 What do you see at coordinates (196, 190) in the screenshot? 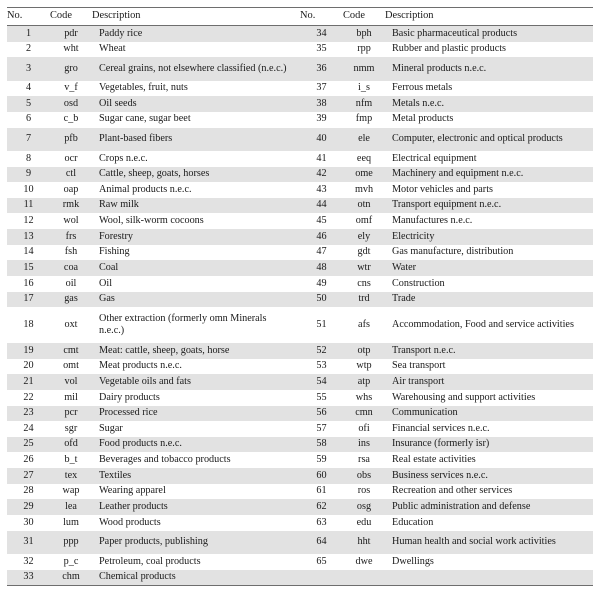
I see `cell-left-description: Animal products n.e.c.` at bounding box center [196, 190].